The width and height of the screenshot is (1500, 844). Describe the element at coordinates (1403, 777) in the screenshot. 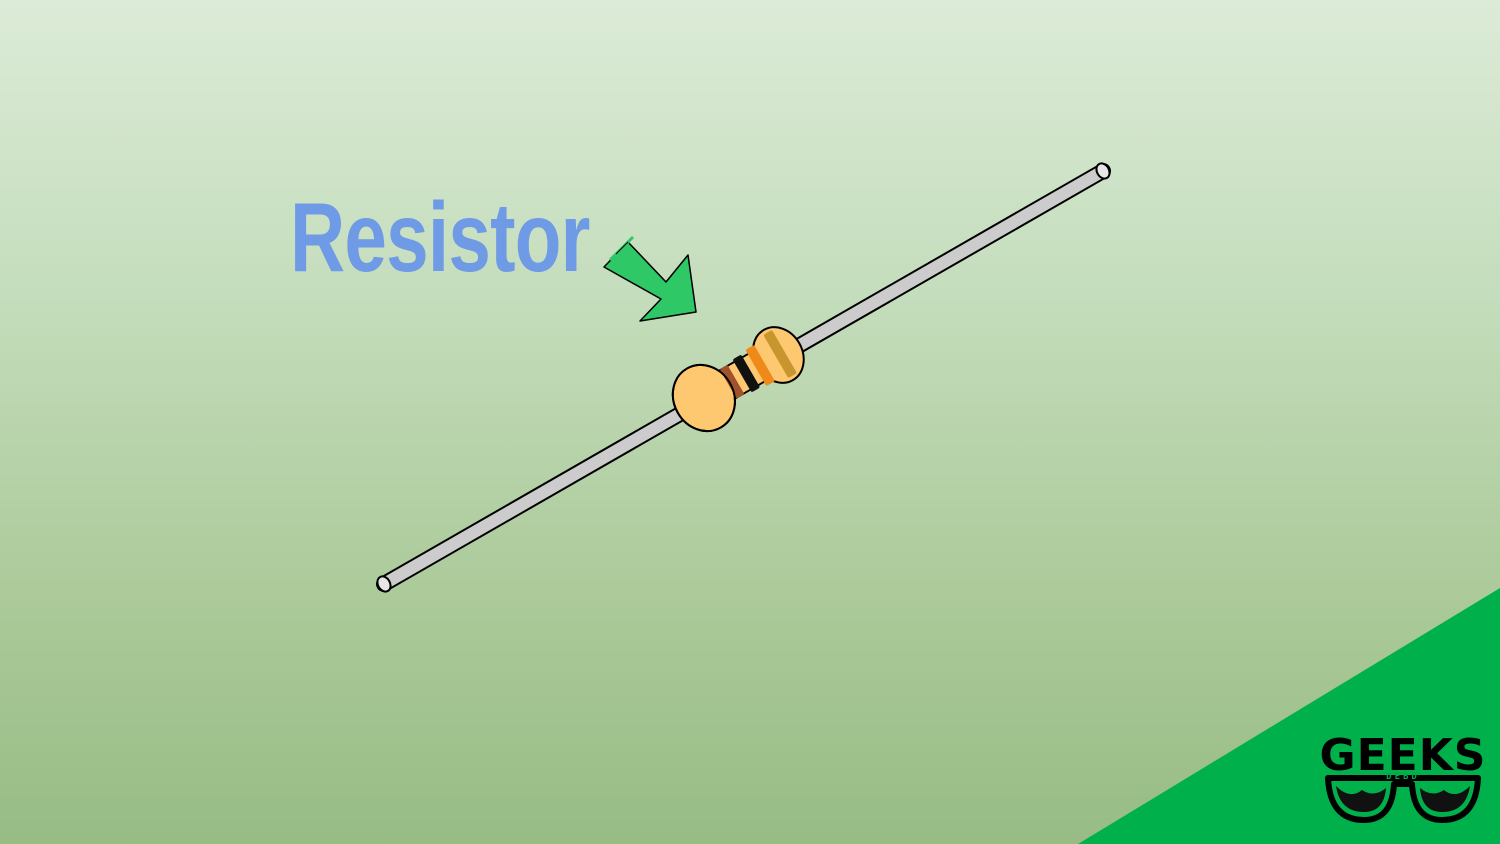

I see `logo-subtext: DEBD` at that location.